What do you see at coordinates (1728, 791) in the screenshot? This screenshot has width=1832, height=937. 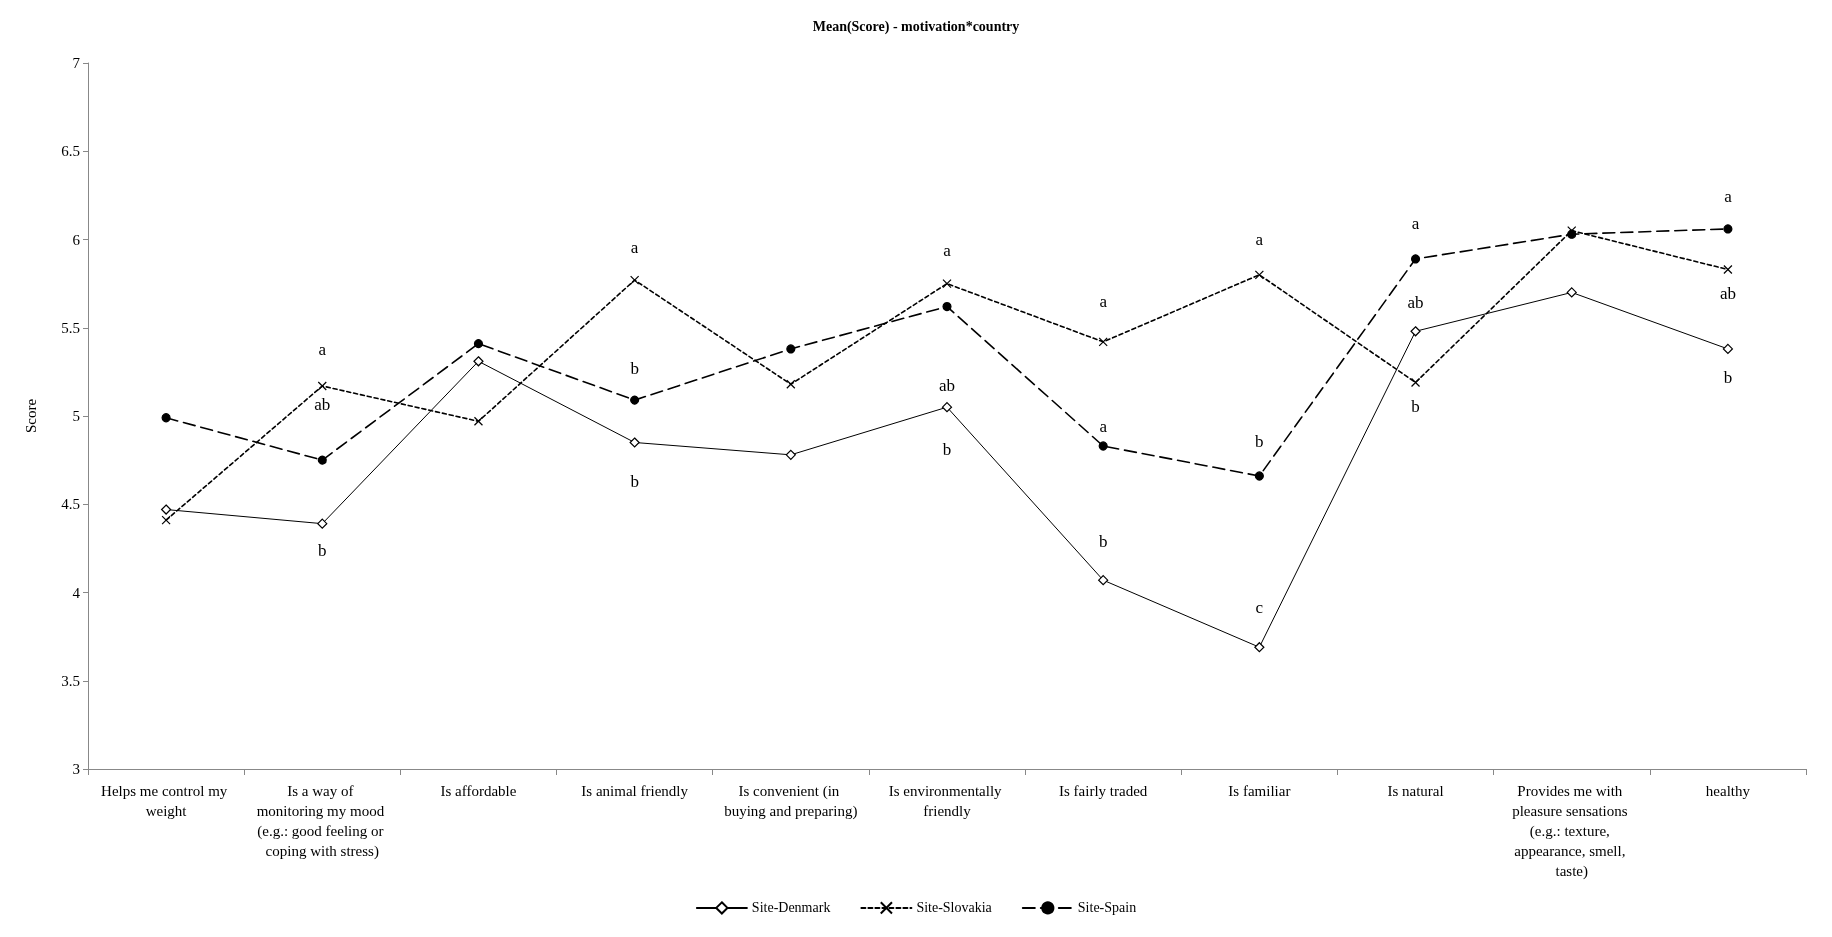 I see `x-tick-label: healthy` at bounding box center [1728, 791].